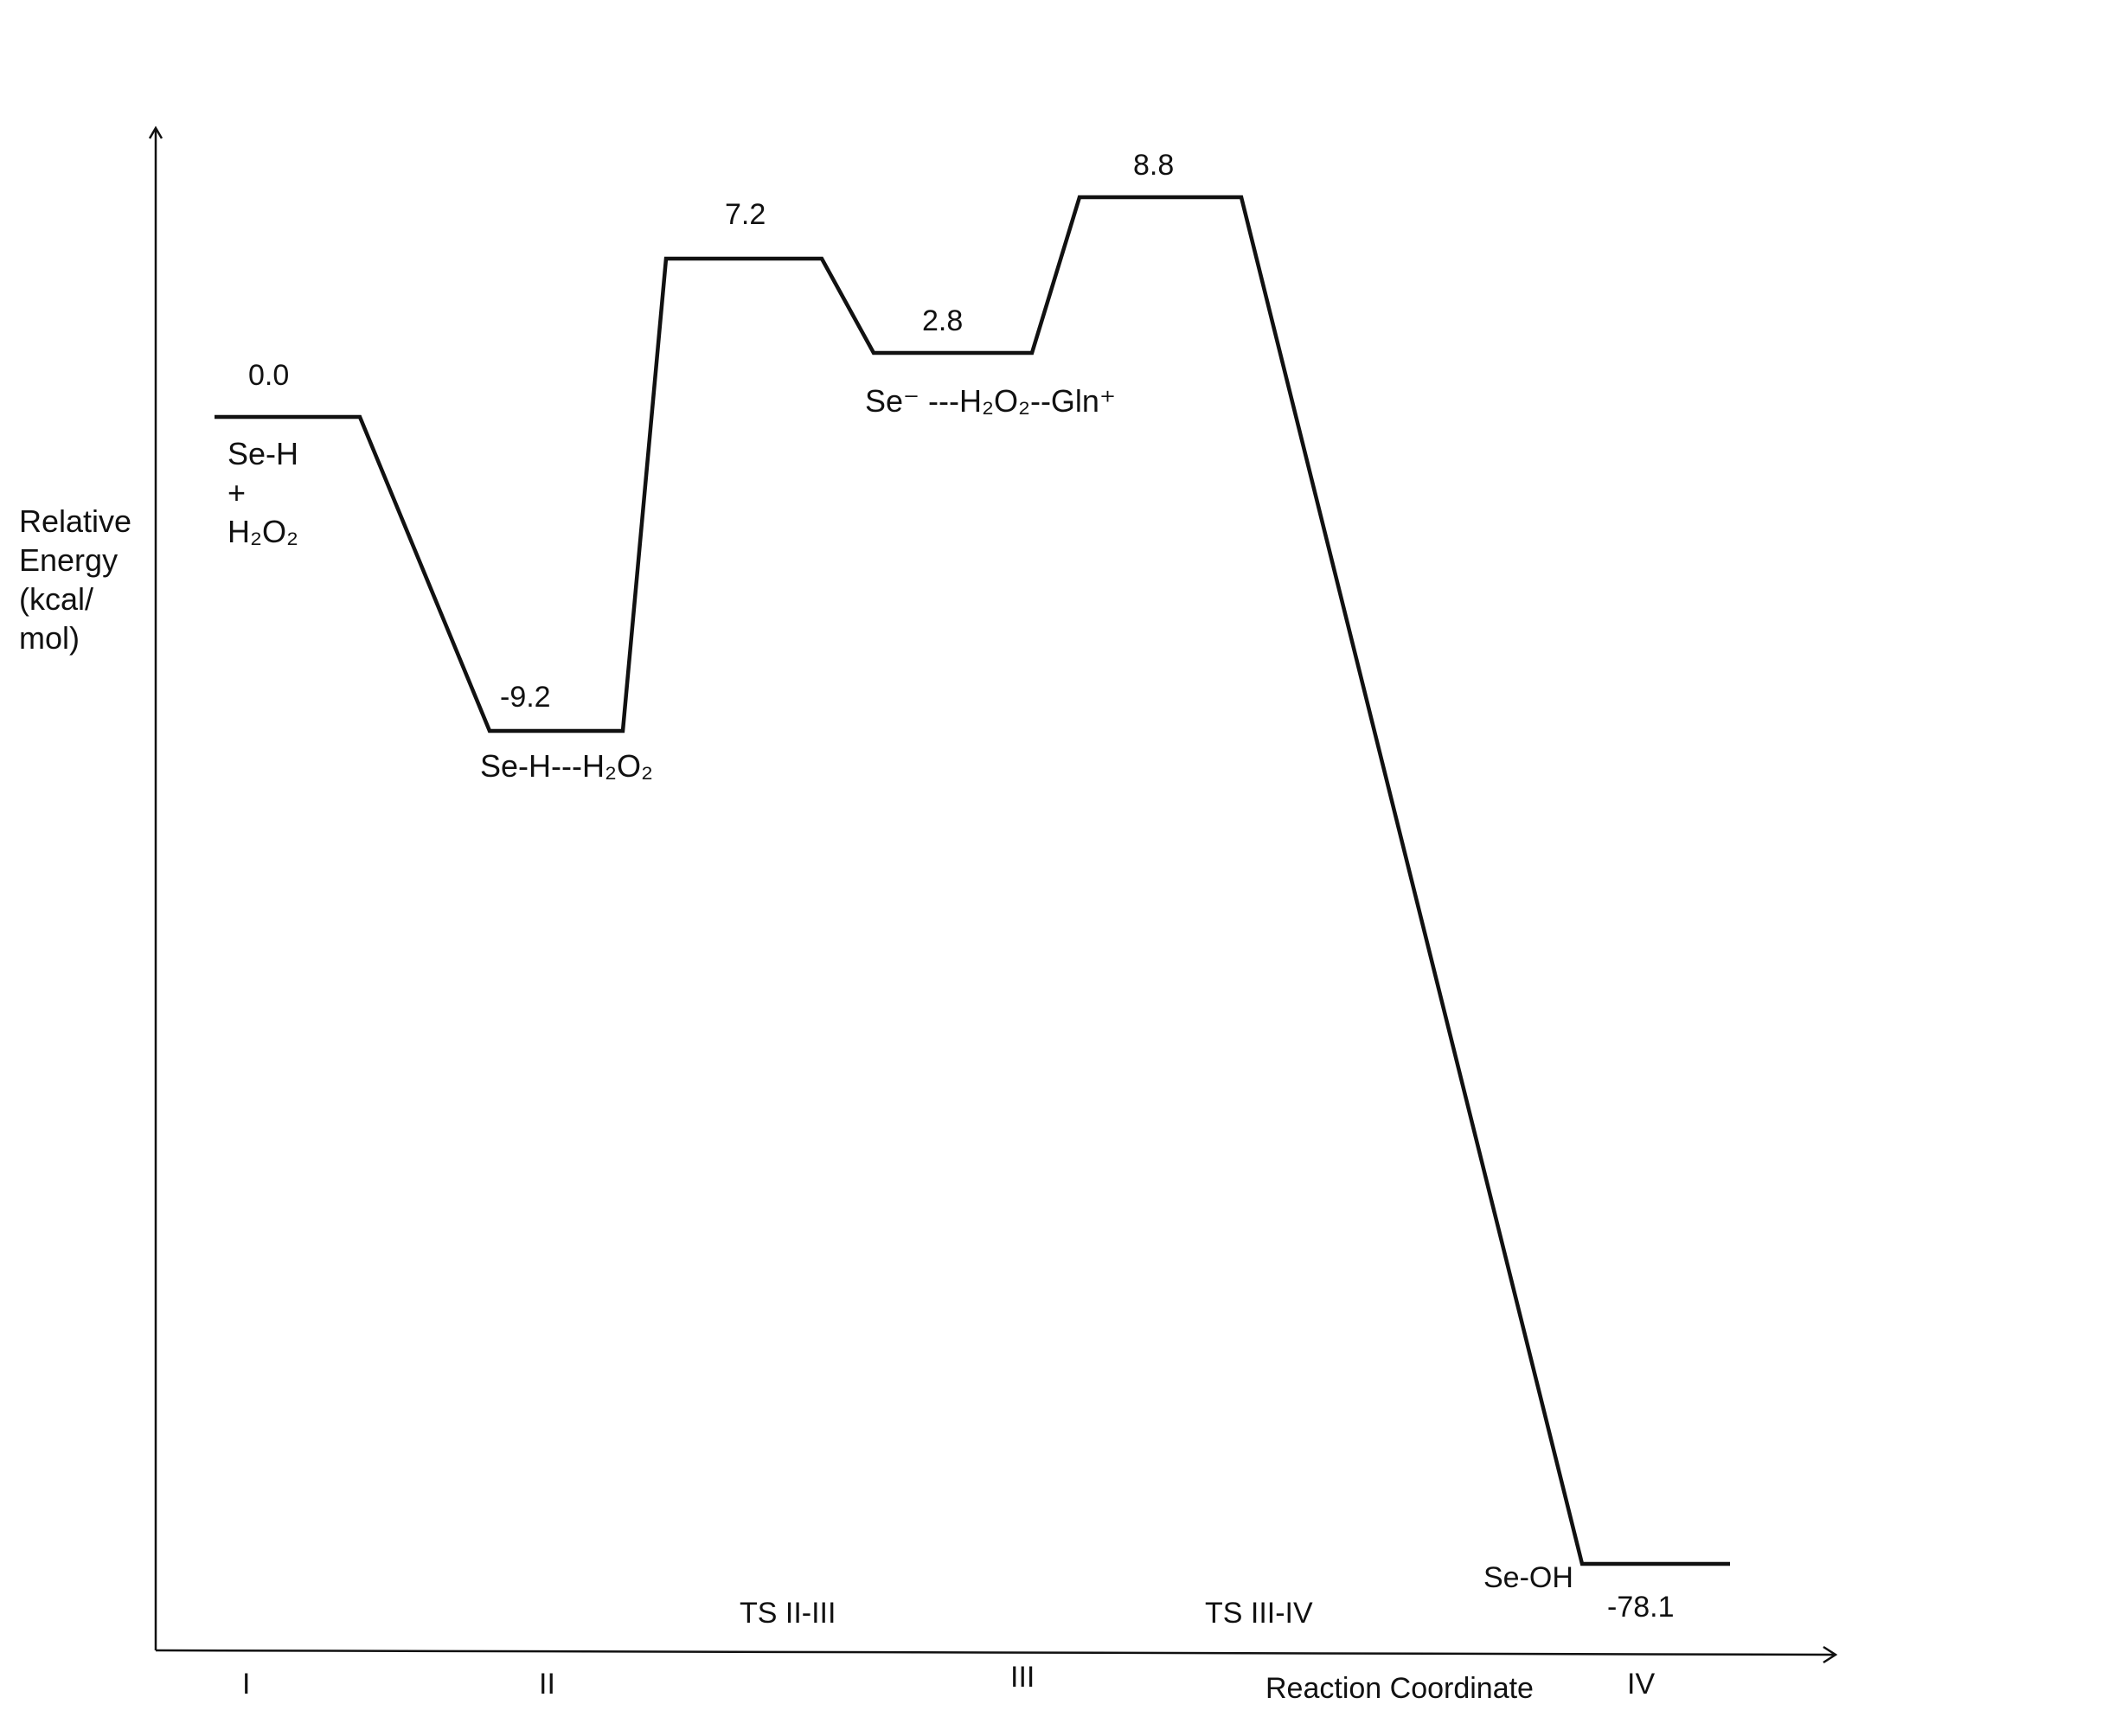  I want to click on x-axis, so click(995, 1652).